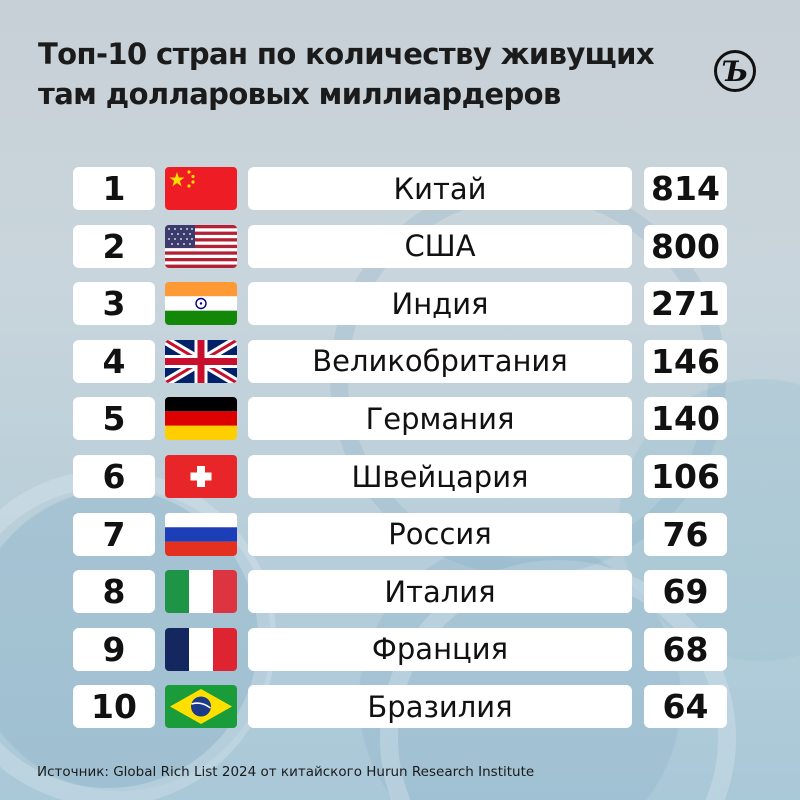  Describe the element at coordinates (440, 476) in the screenshot. I see `country-cell: Швейцария` at that location.